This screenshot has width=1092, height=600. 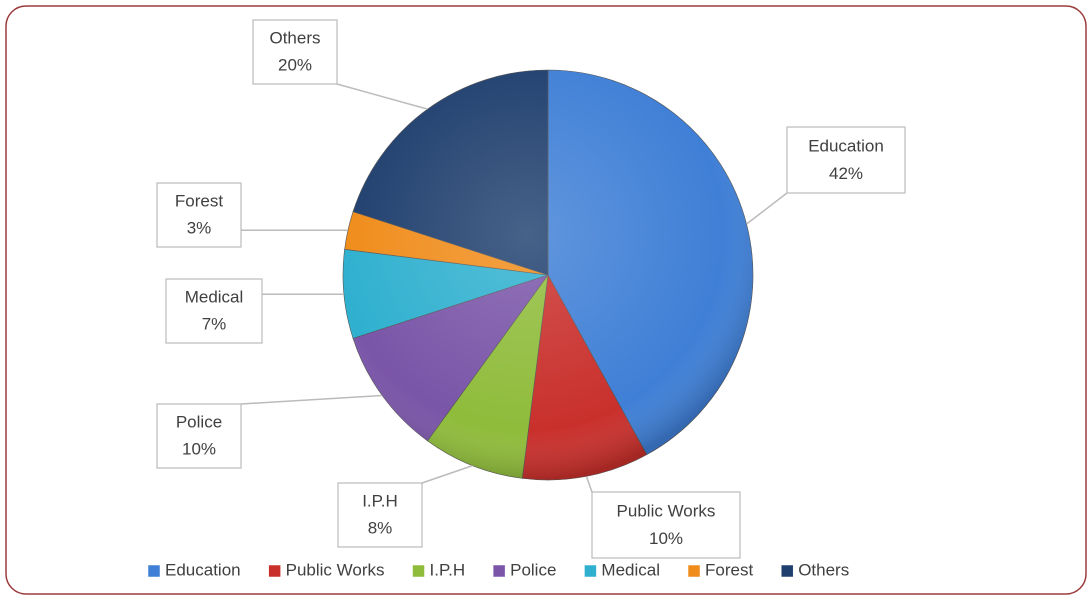 What do you see at coordinates (214, 297) in the screenshot?
I see `data-label-name: Medical` at bounding box center [214, 297].